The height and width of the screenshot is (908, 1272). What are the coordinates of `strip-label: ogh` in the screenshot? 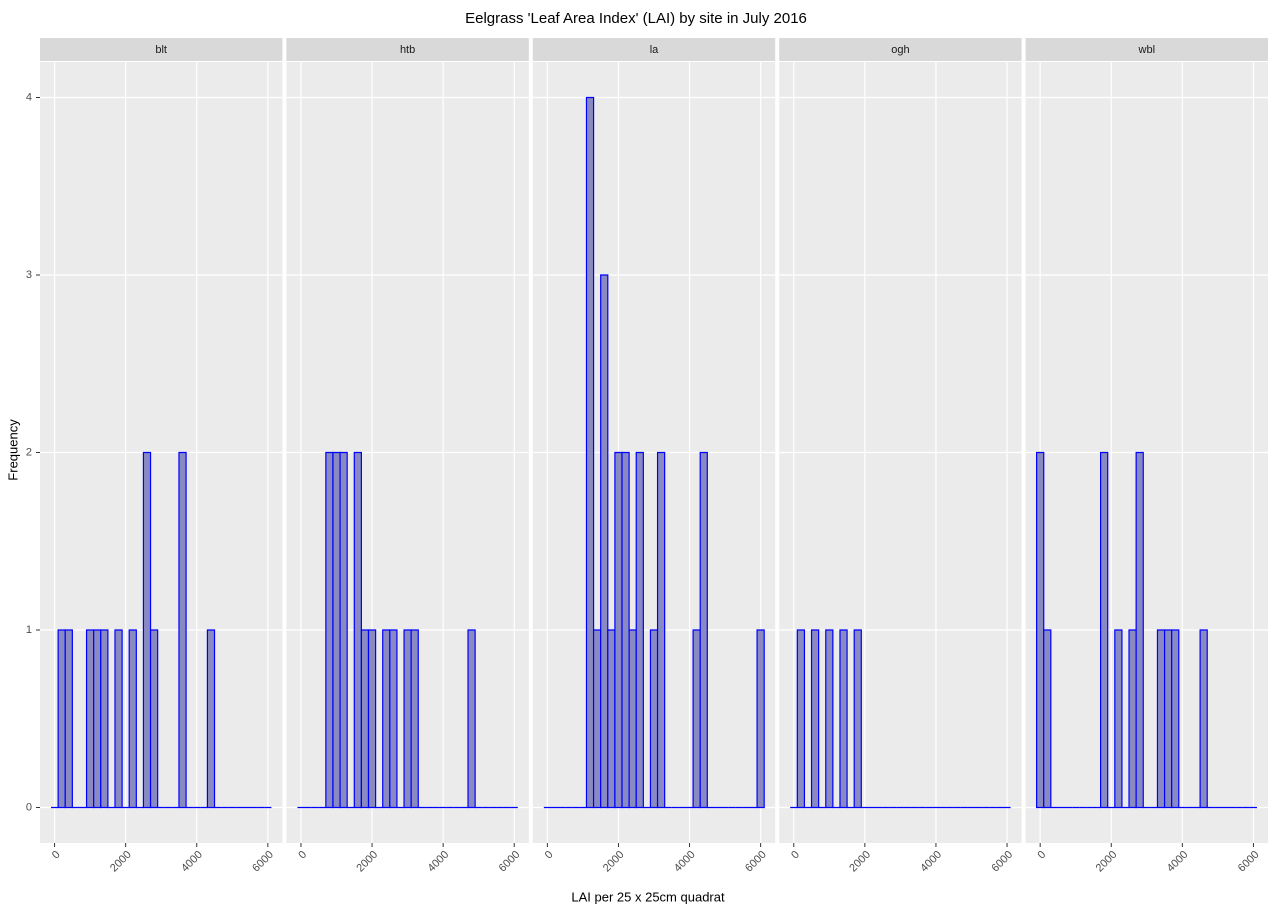 It's located at (900, 50).